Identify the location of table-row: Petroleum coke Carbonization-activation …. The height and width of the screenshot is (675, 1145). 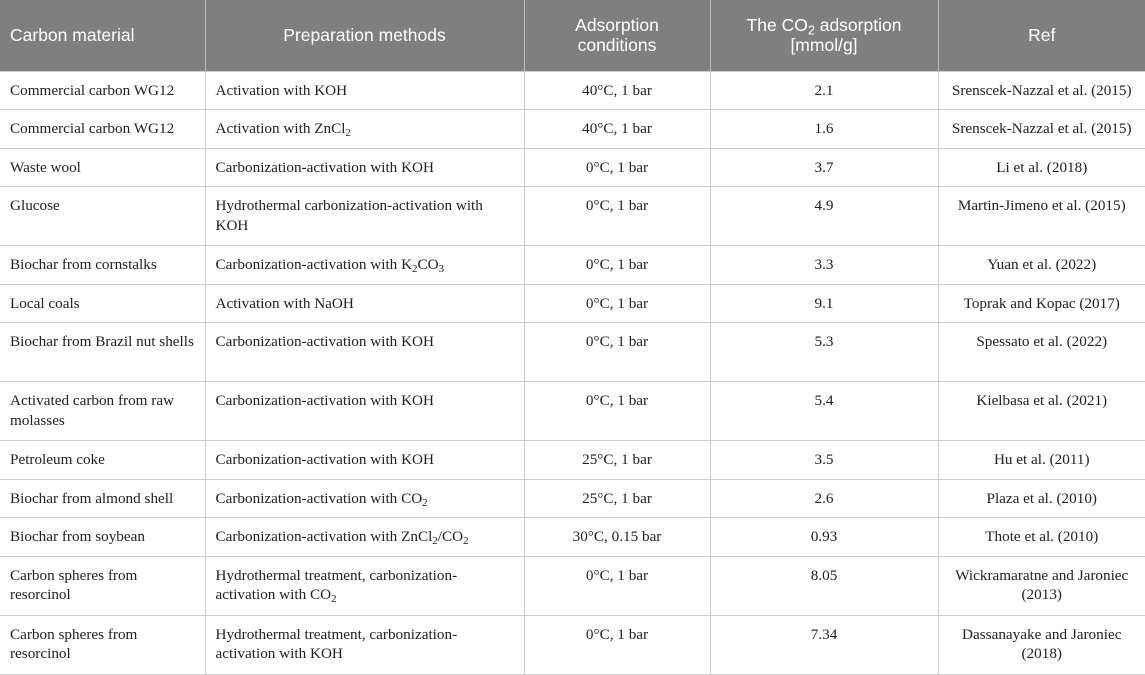
(572, 460).